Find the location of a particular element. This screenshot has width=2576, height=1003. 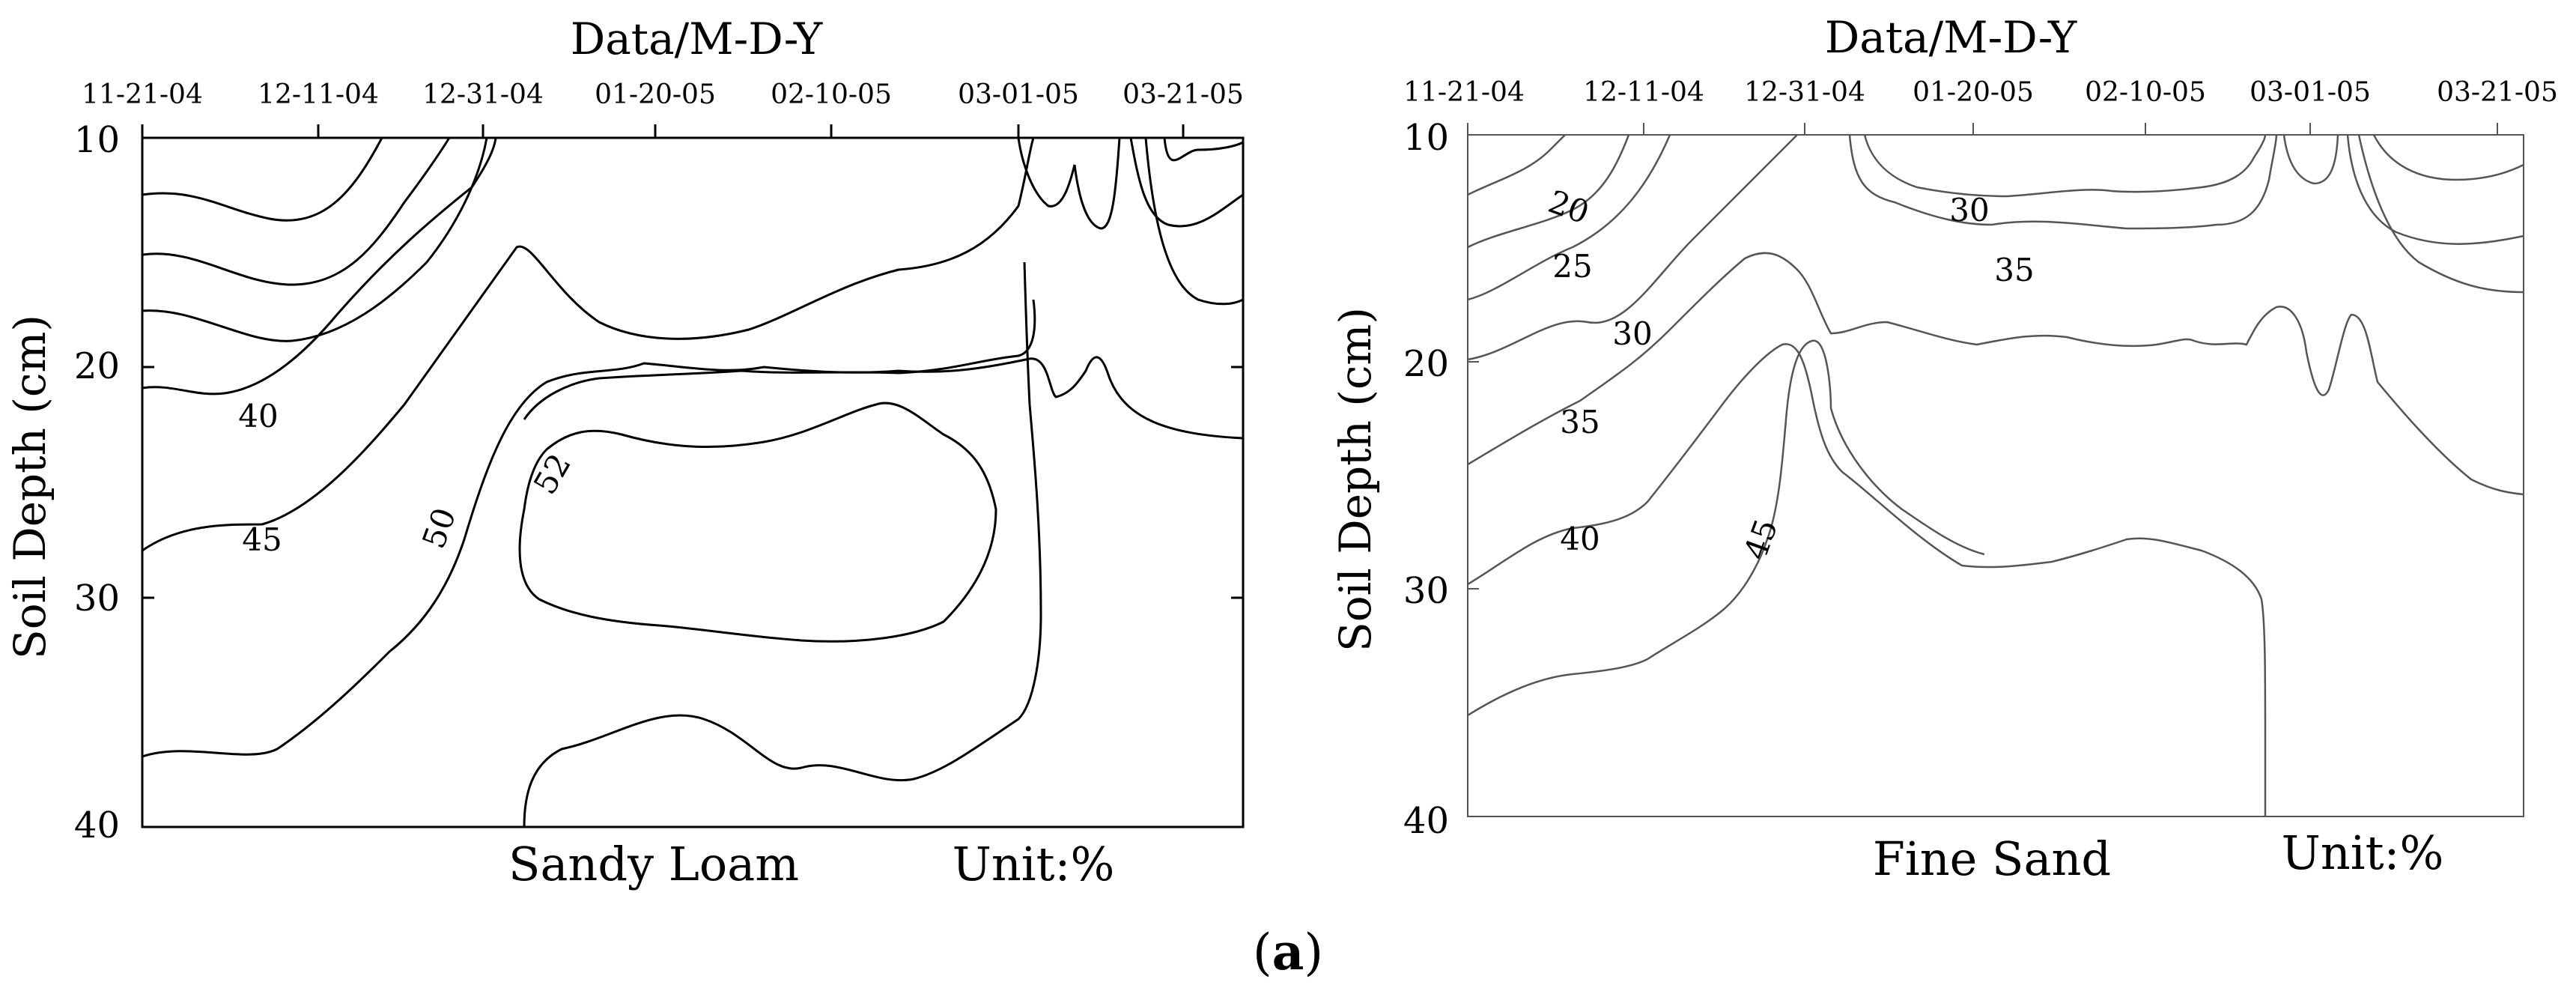

y-axis-title-left: Soil Depth (cm) is located at coordinates (29, 487).